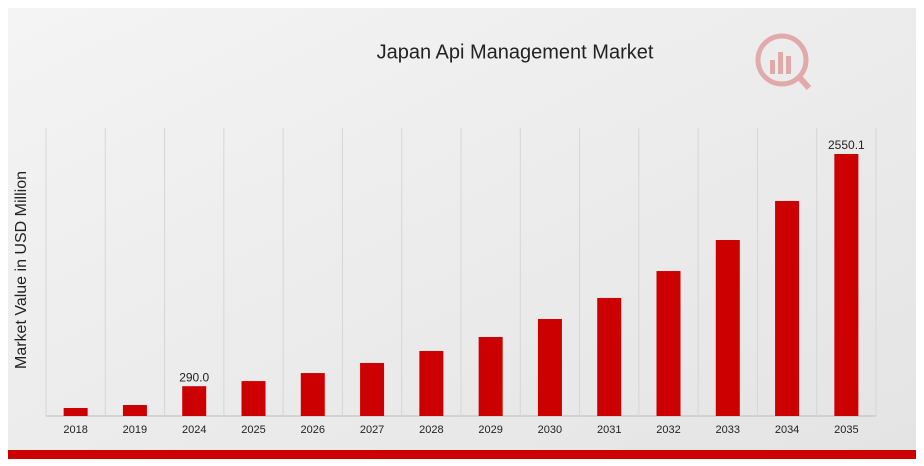 This screenshot has height=466, width=924. I want to click on x-tick-label: 2027, so click(372, 430).